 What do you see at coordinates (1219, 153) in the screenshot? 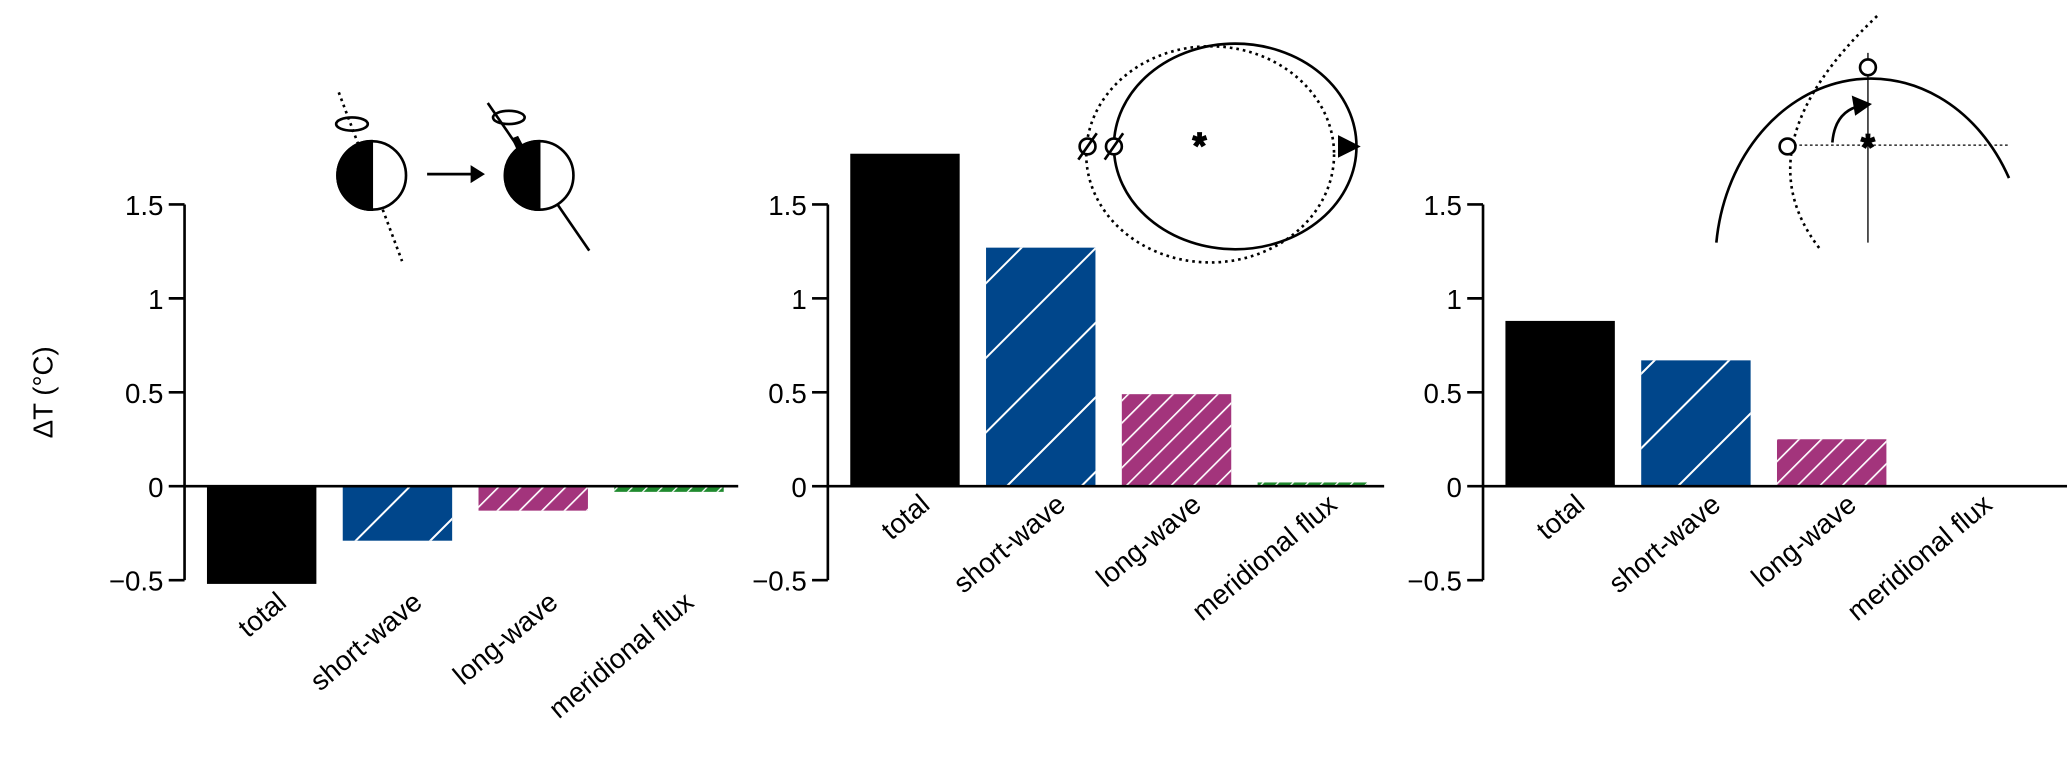
I see `inset-eccentricity: *` at bounding box center [1219, 153].